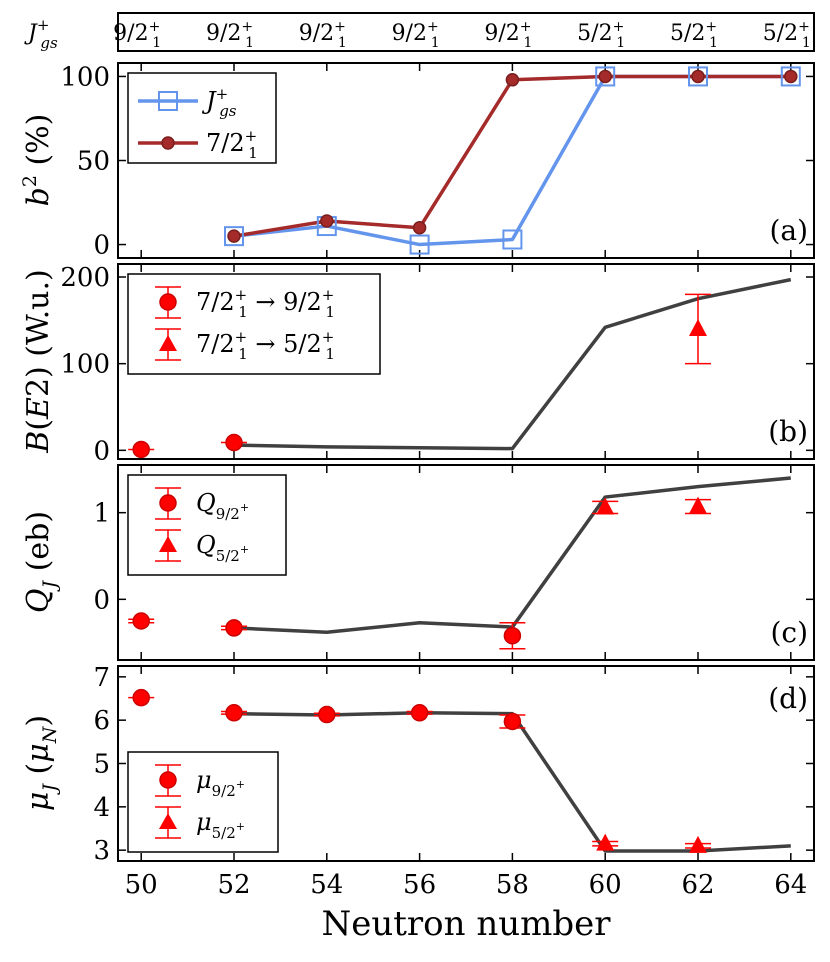 This screenshot has height=962, width=830. What do you see at coordinates (93, 162) in the screenshot?
I see `y-tick-label: 50` at bounding box center [93, 162].